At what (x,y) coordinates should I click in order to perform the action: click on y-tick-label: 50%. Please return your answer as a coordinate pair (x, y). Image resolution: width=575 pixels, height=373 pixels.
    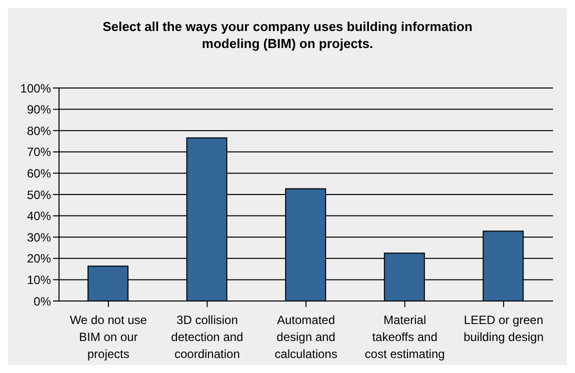
    Looking at the image, I should click on (39, 195).